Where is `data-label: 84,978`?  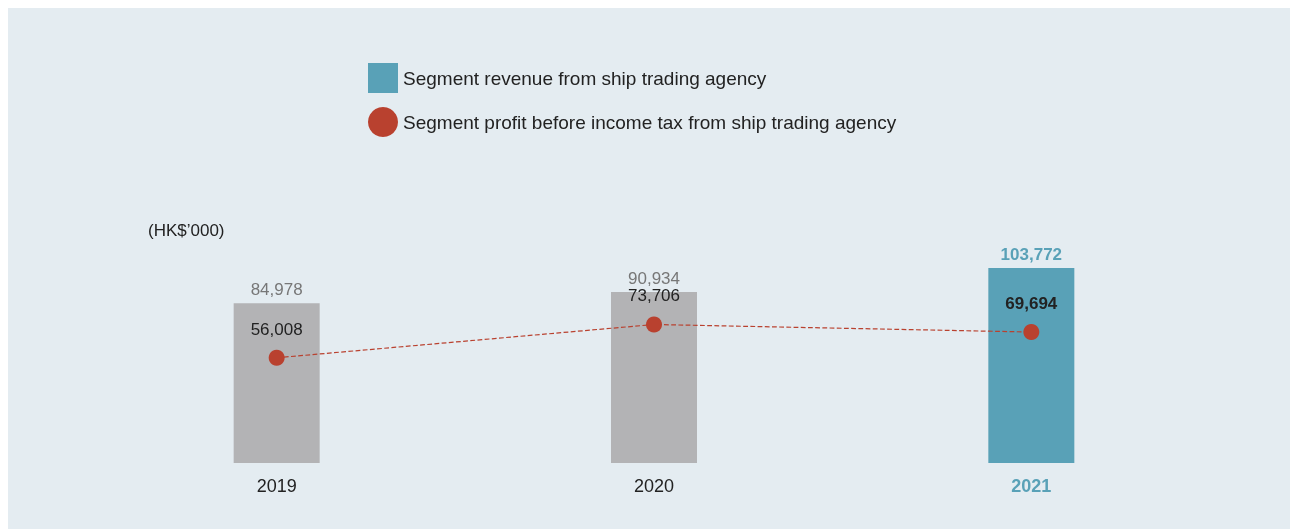
data-label: 84,978 is located at coordinates (276, 290).